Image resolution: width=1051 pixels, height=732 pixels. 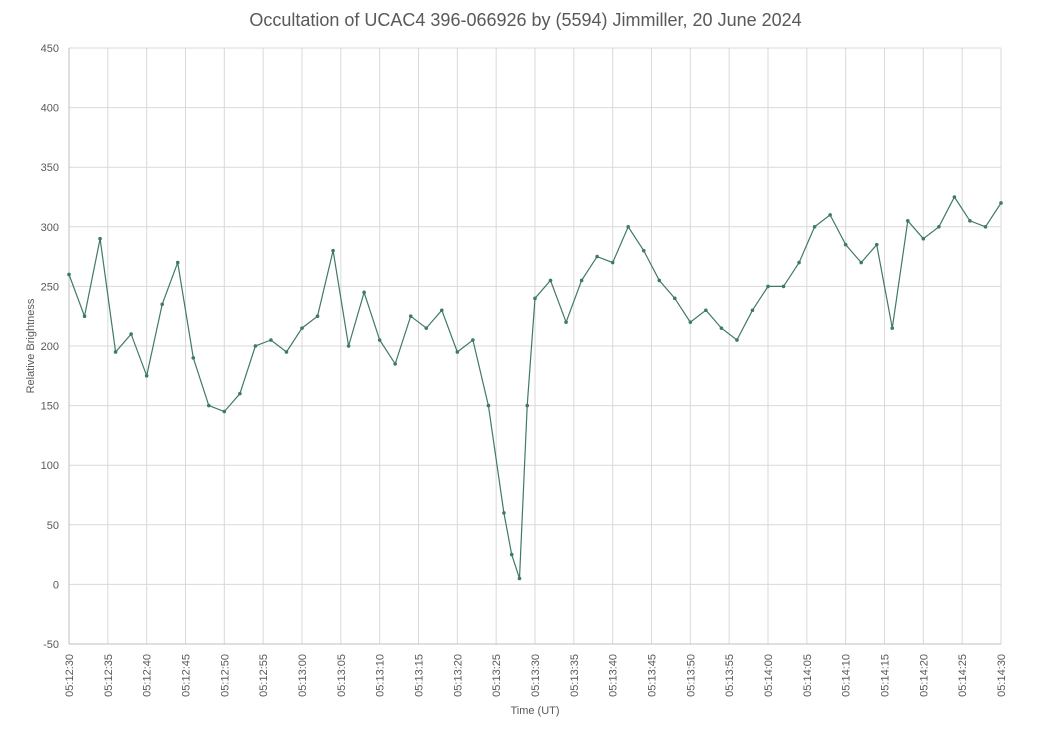 What do you see at coordinates (769, 675) in the screenshot?
I see `x-tick-label: 05:14:00` at bounding box center [769, 675].